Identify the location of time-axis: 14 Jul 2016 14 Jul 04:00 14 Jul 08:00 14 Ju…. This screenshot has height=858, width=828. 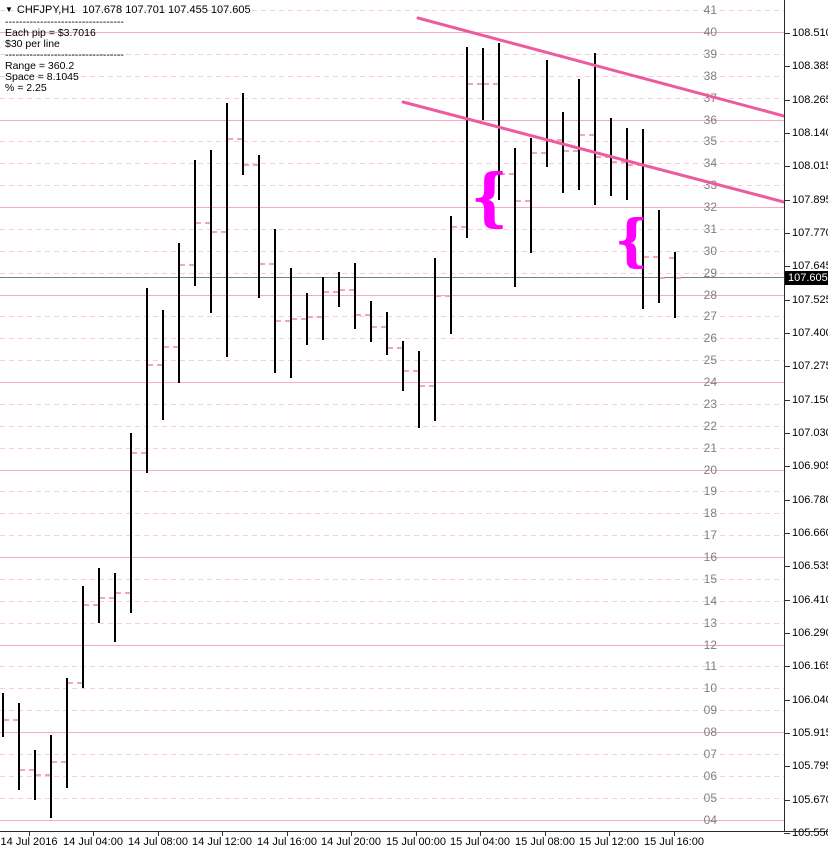
(414, 845).